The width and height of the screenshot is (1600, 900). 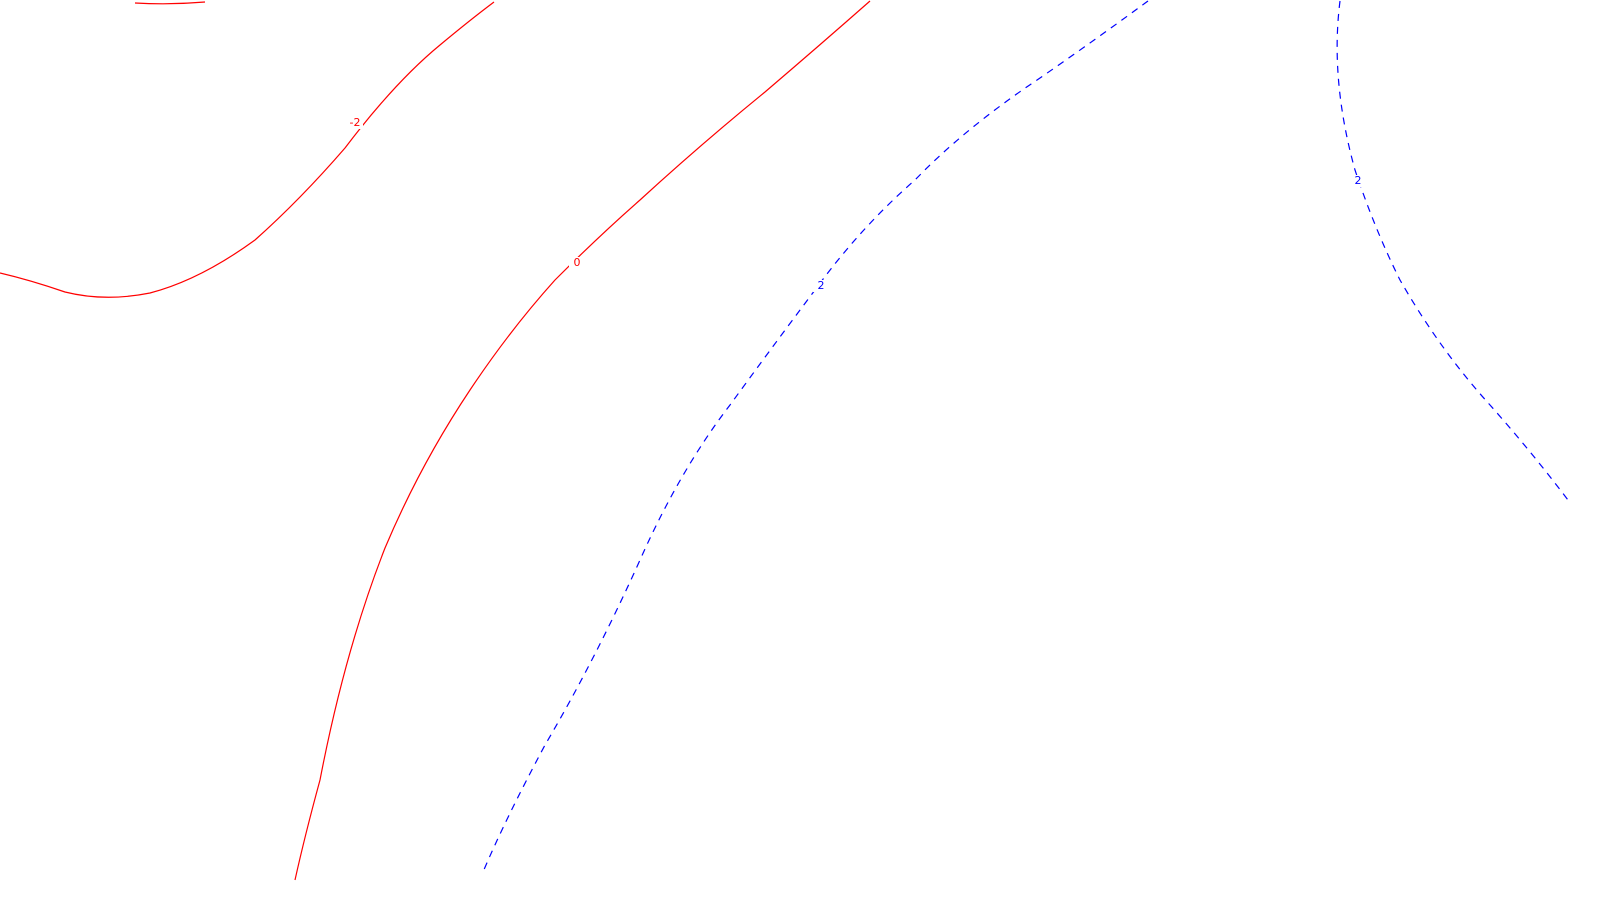 I want to click on contour-labels: -2 0 2 2, so click(x=856, y=204).